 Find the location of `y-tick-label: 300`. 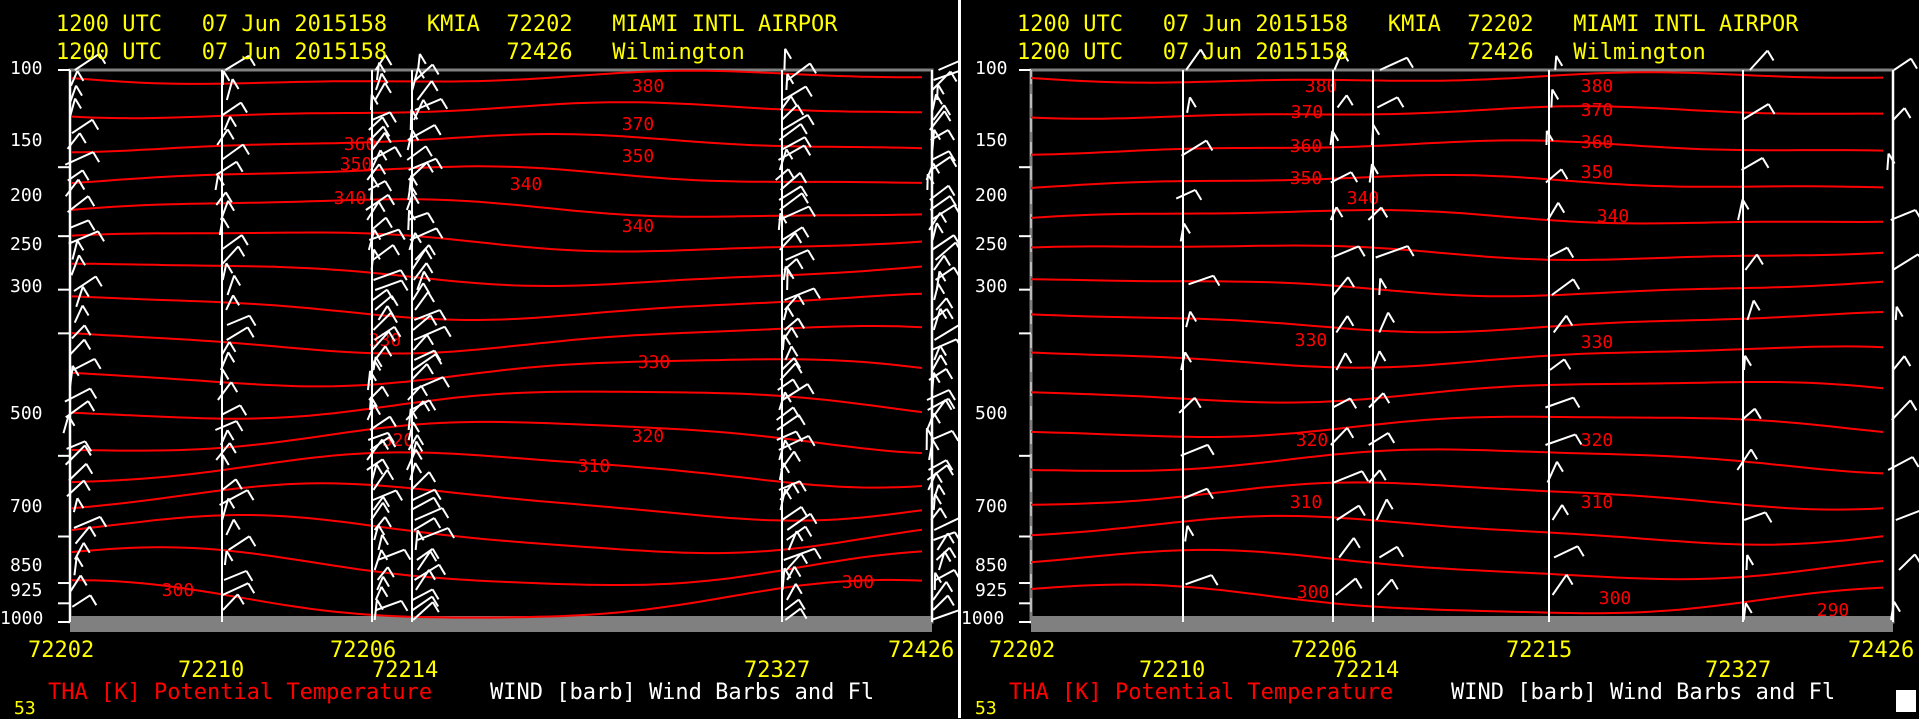

y-tick-label: 300 is located at coordinates (991, 286).